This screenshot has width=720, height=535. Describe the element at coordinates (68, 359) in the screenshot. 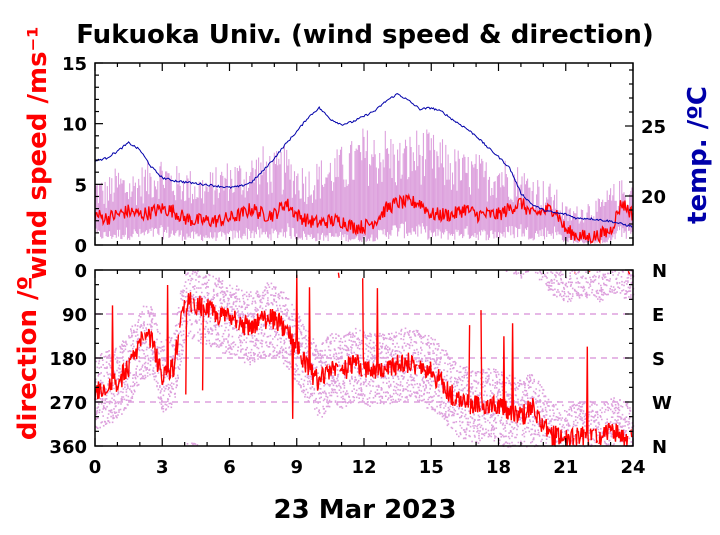

I see `direction-tick-label: 180` at that location.